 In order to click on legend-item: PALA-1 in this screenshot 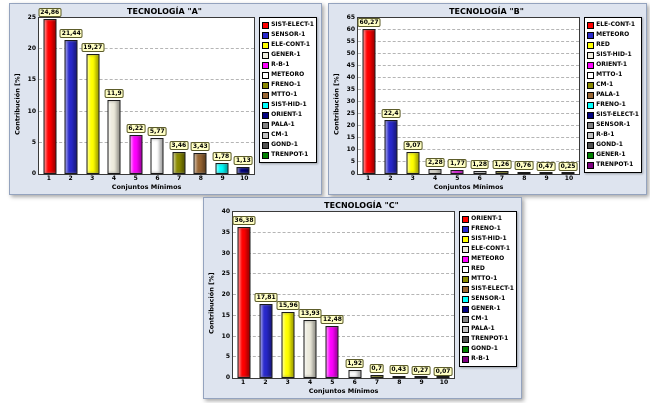, I will do `click(488, 329)`.